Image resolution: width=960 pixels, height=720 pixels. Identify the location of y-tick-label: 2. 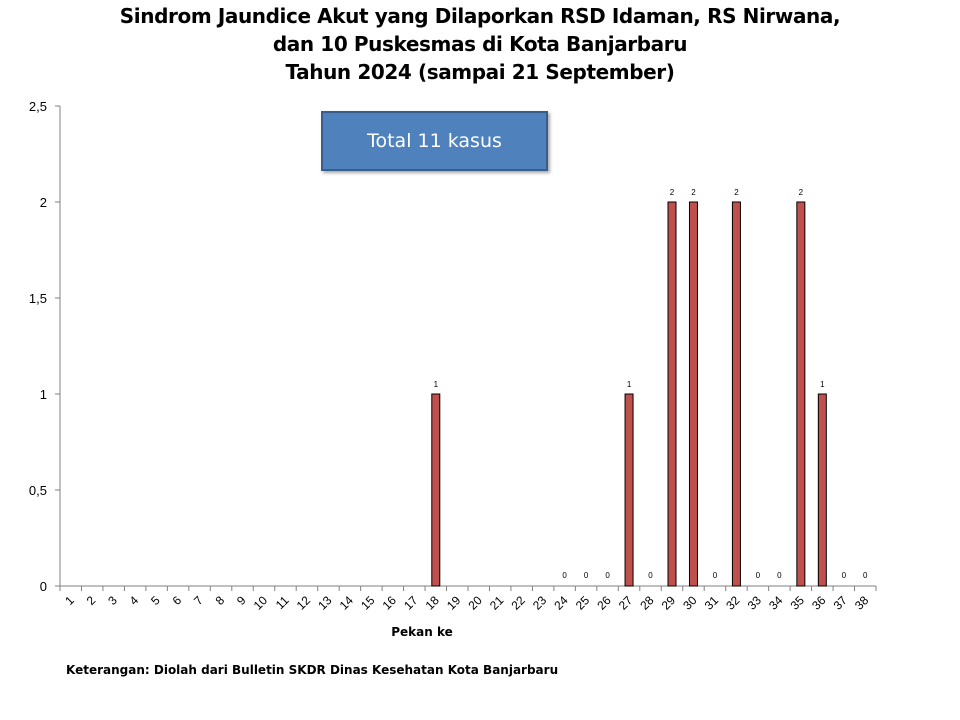
(43, 202).